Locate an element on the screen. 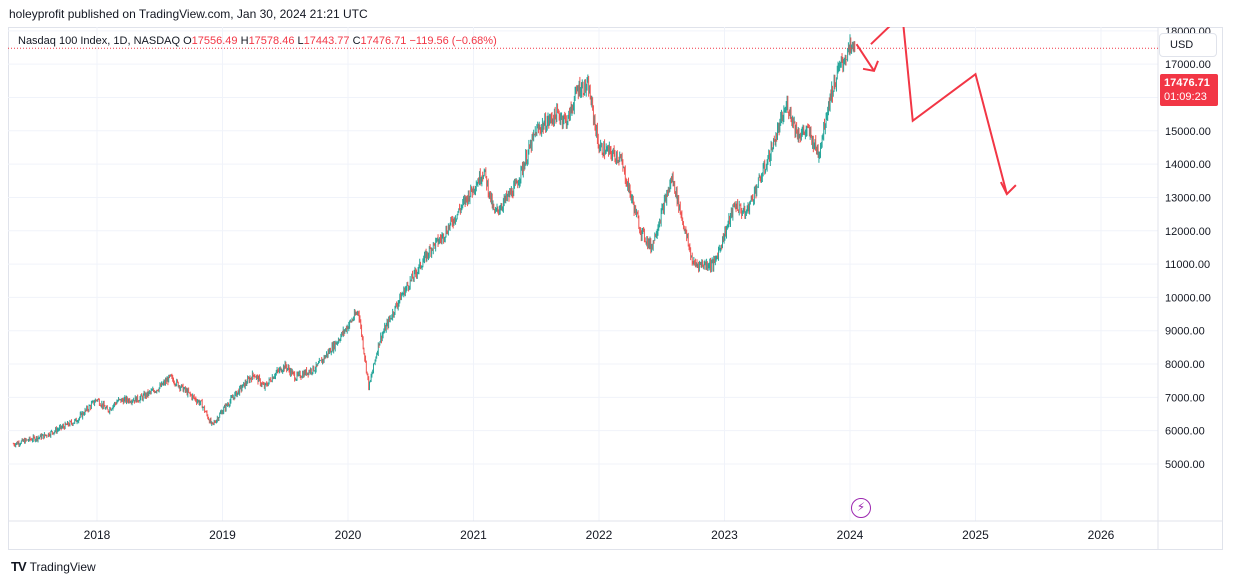 This screenshot has height=584, width=1233. currency-button: USD is located at coordinates (1188, 45).